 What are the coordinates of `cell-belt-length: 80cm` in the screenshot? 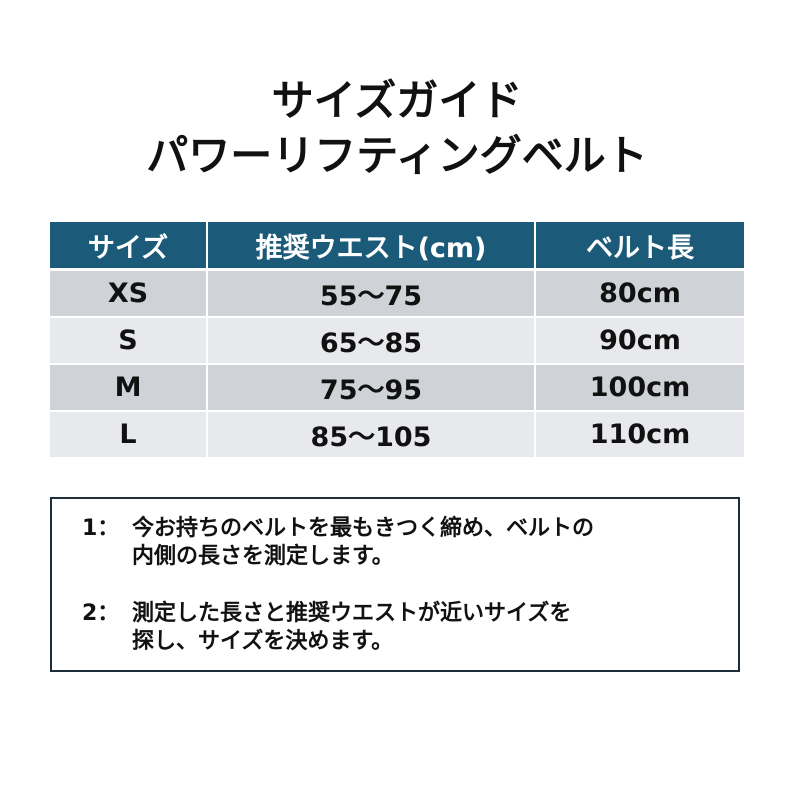 It's located at (639, 294).